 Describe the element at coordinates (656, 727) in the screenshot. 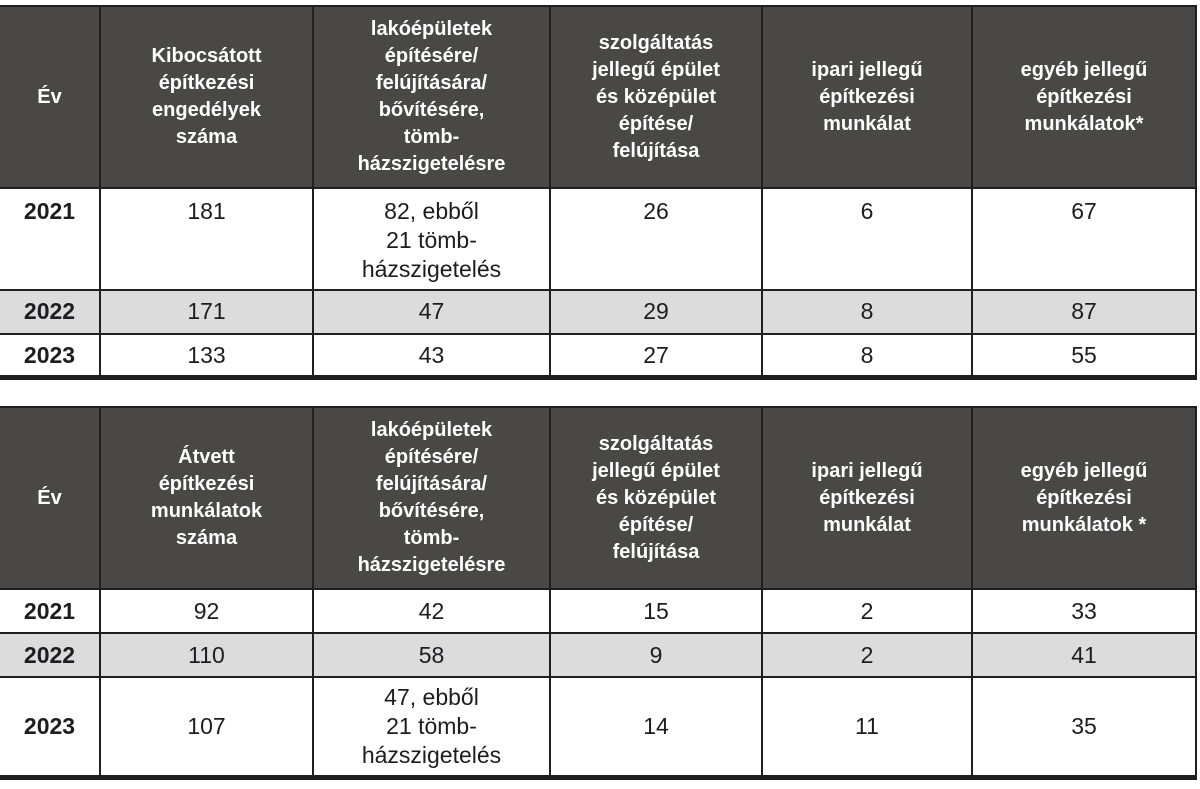

I see `value-cell: 14` at that location.